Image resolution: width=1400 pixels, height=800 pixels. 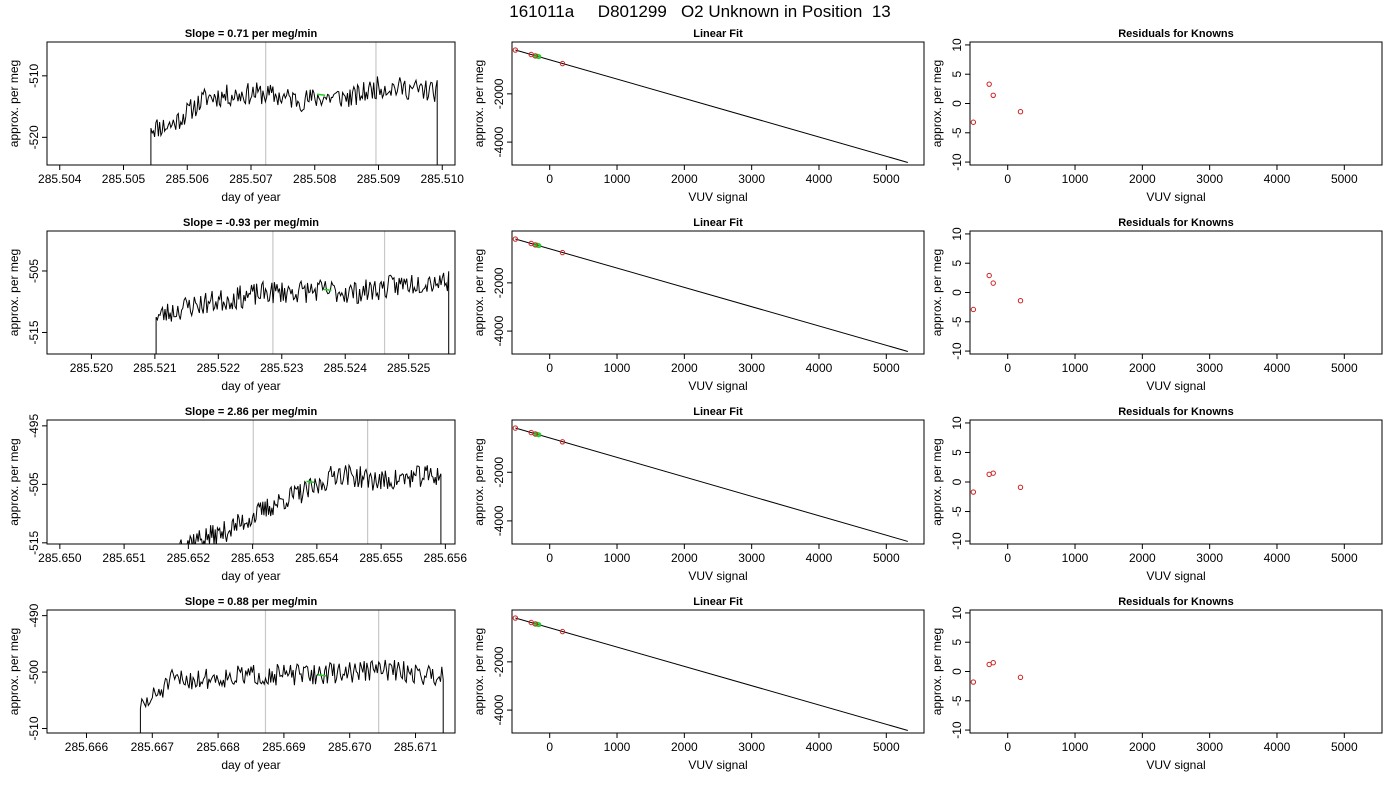 I want to click on panel-2-fit, so click(x=710, y=294).